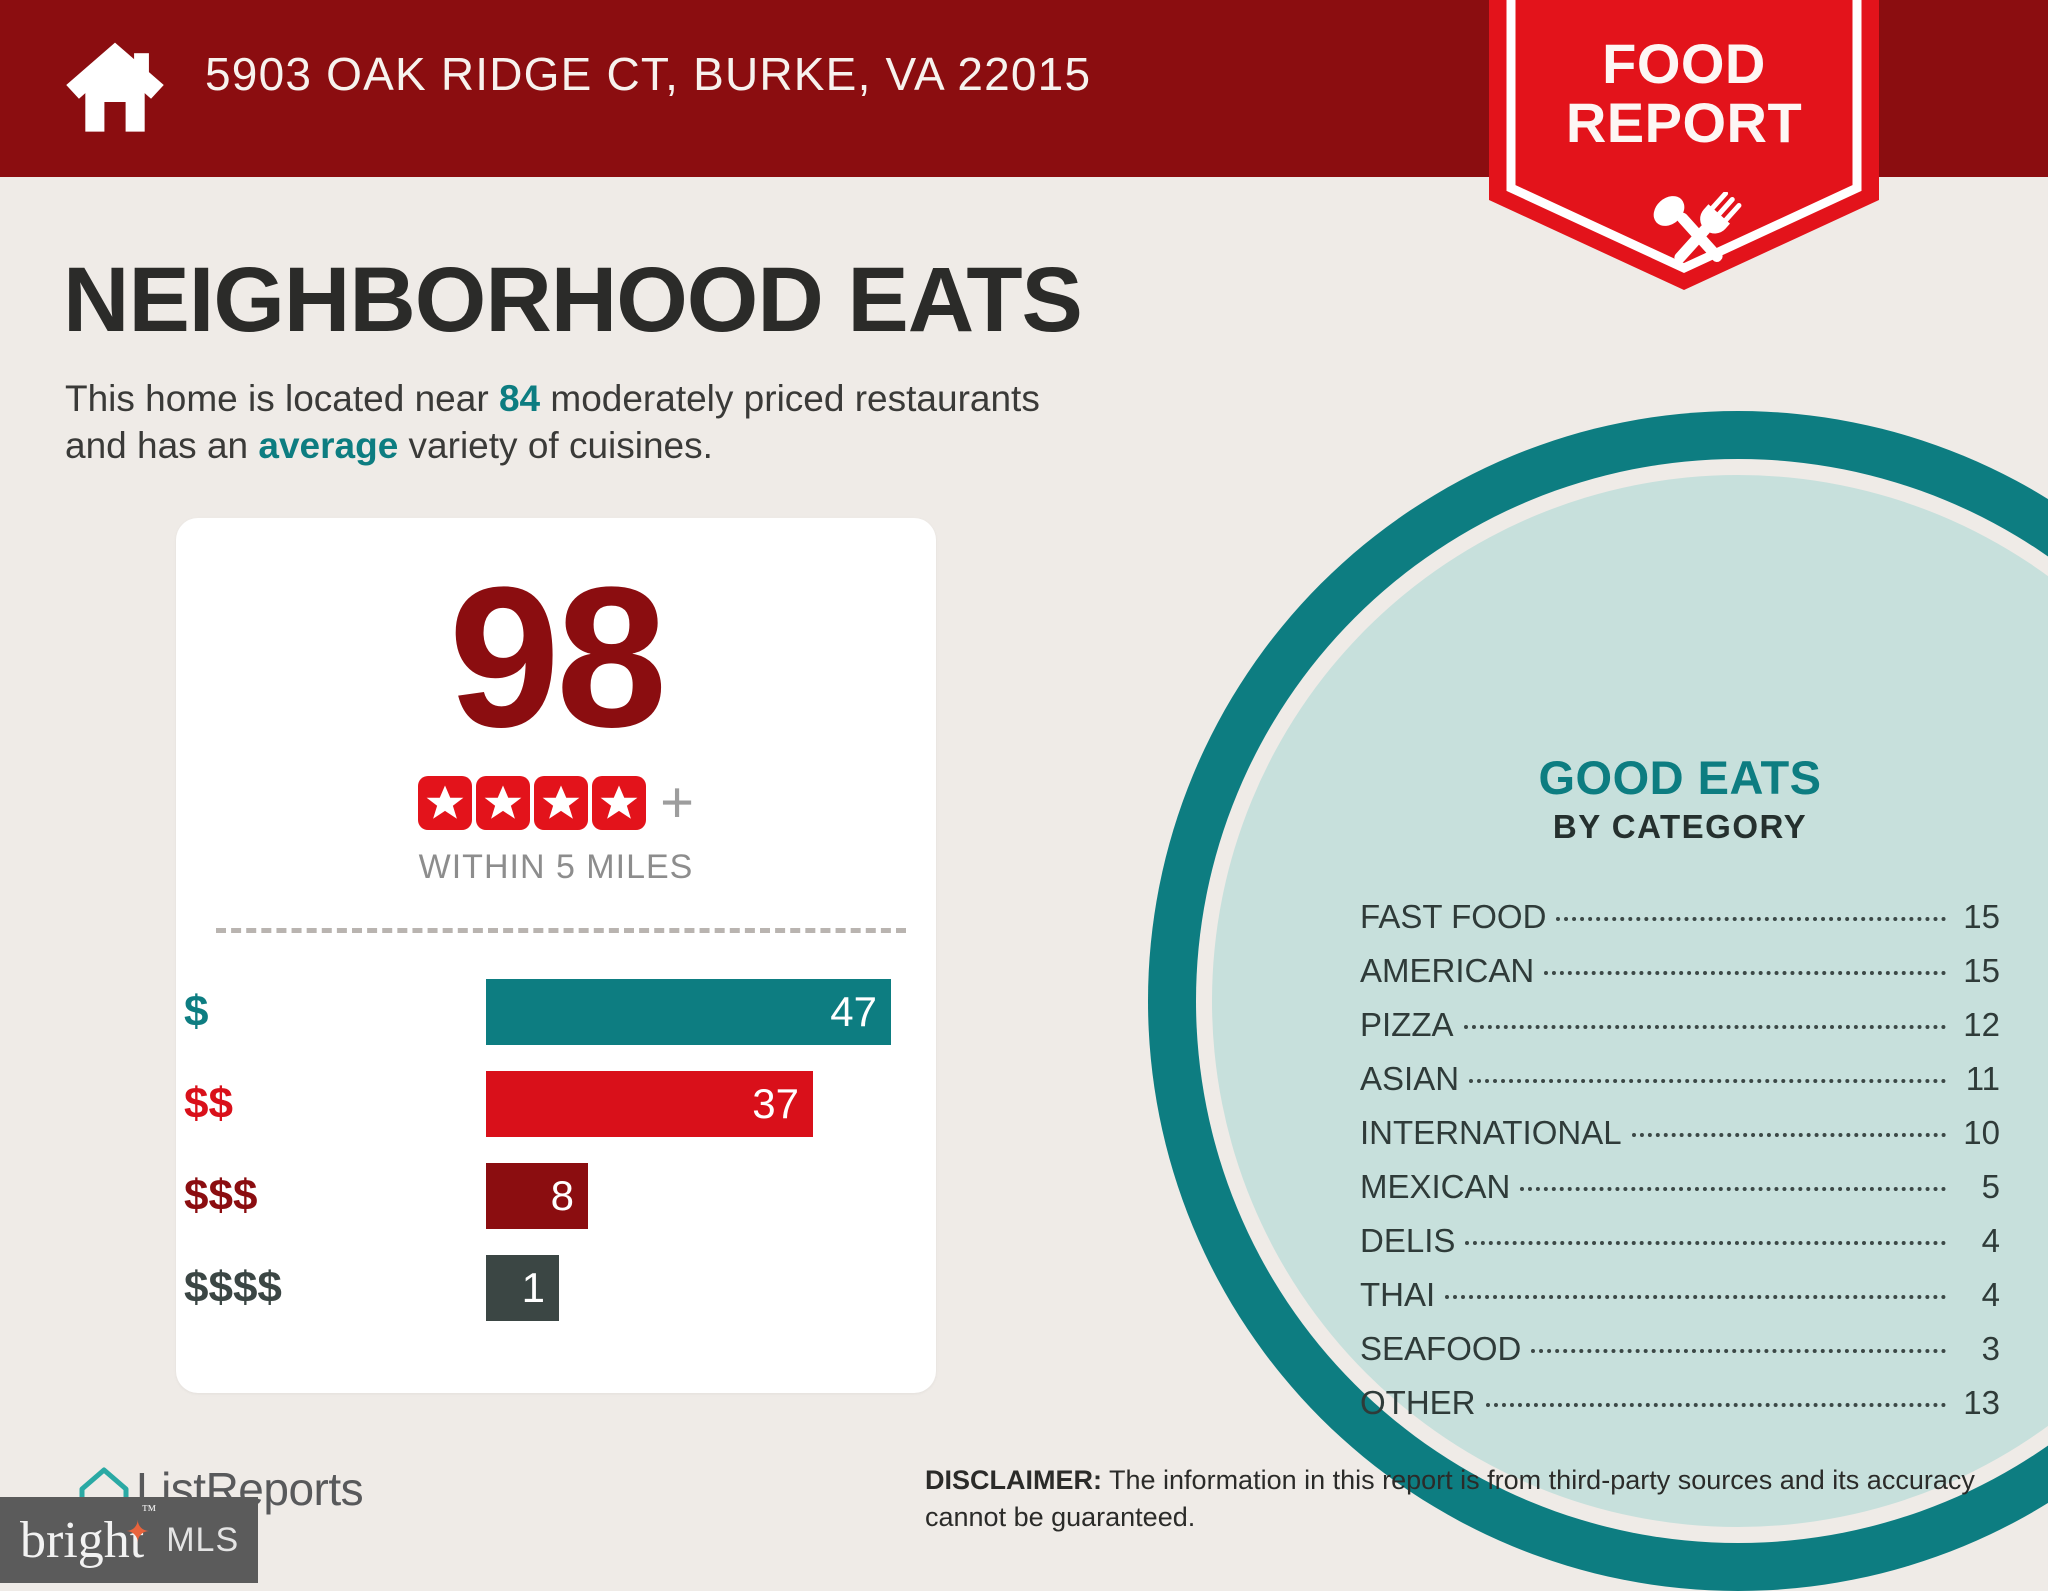 Image resolution: width=2048 pixels, height=1591 pixels. I want to click on bar-fill: 47, so click(688, 1012).